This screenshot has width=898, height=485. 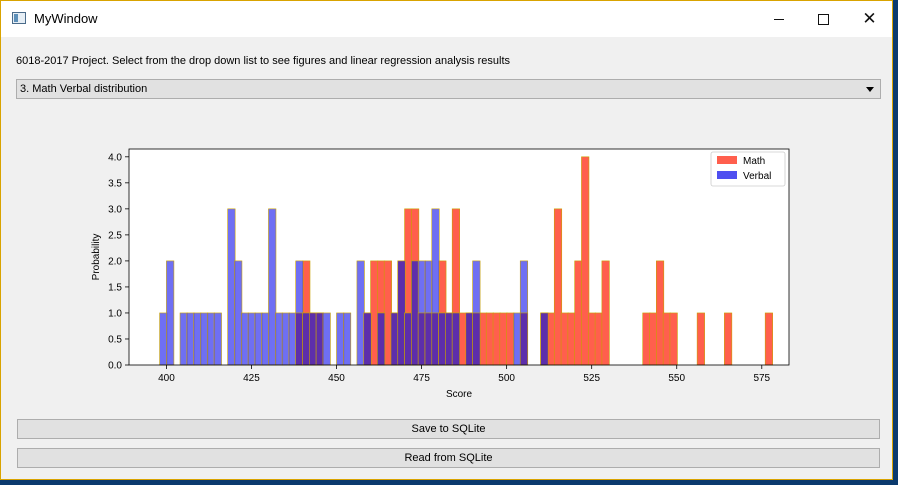 I want to click on read-from-sqlite-button: Read from SQLite, so click(x=448, y=458).